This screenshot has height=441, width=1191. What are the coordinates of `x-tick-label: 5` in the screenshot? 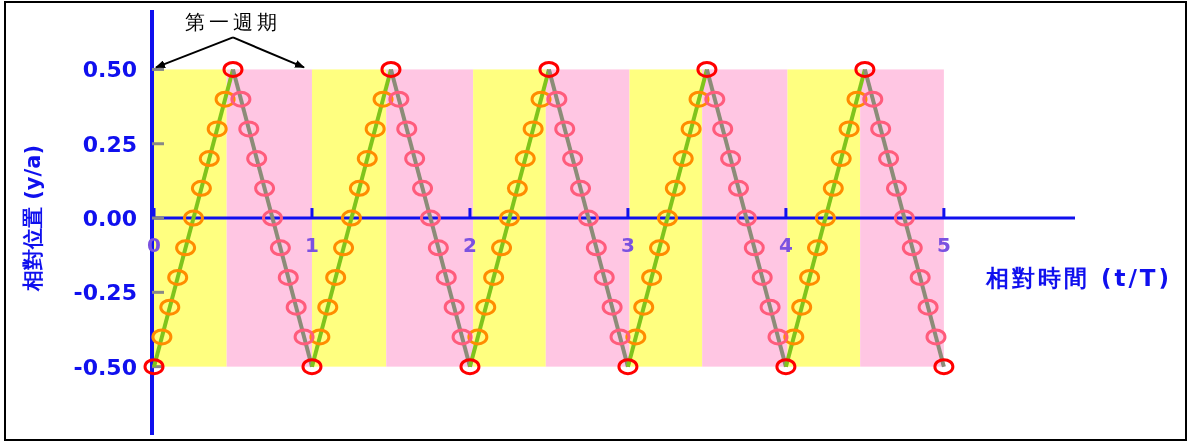 It's located at (943, 245).